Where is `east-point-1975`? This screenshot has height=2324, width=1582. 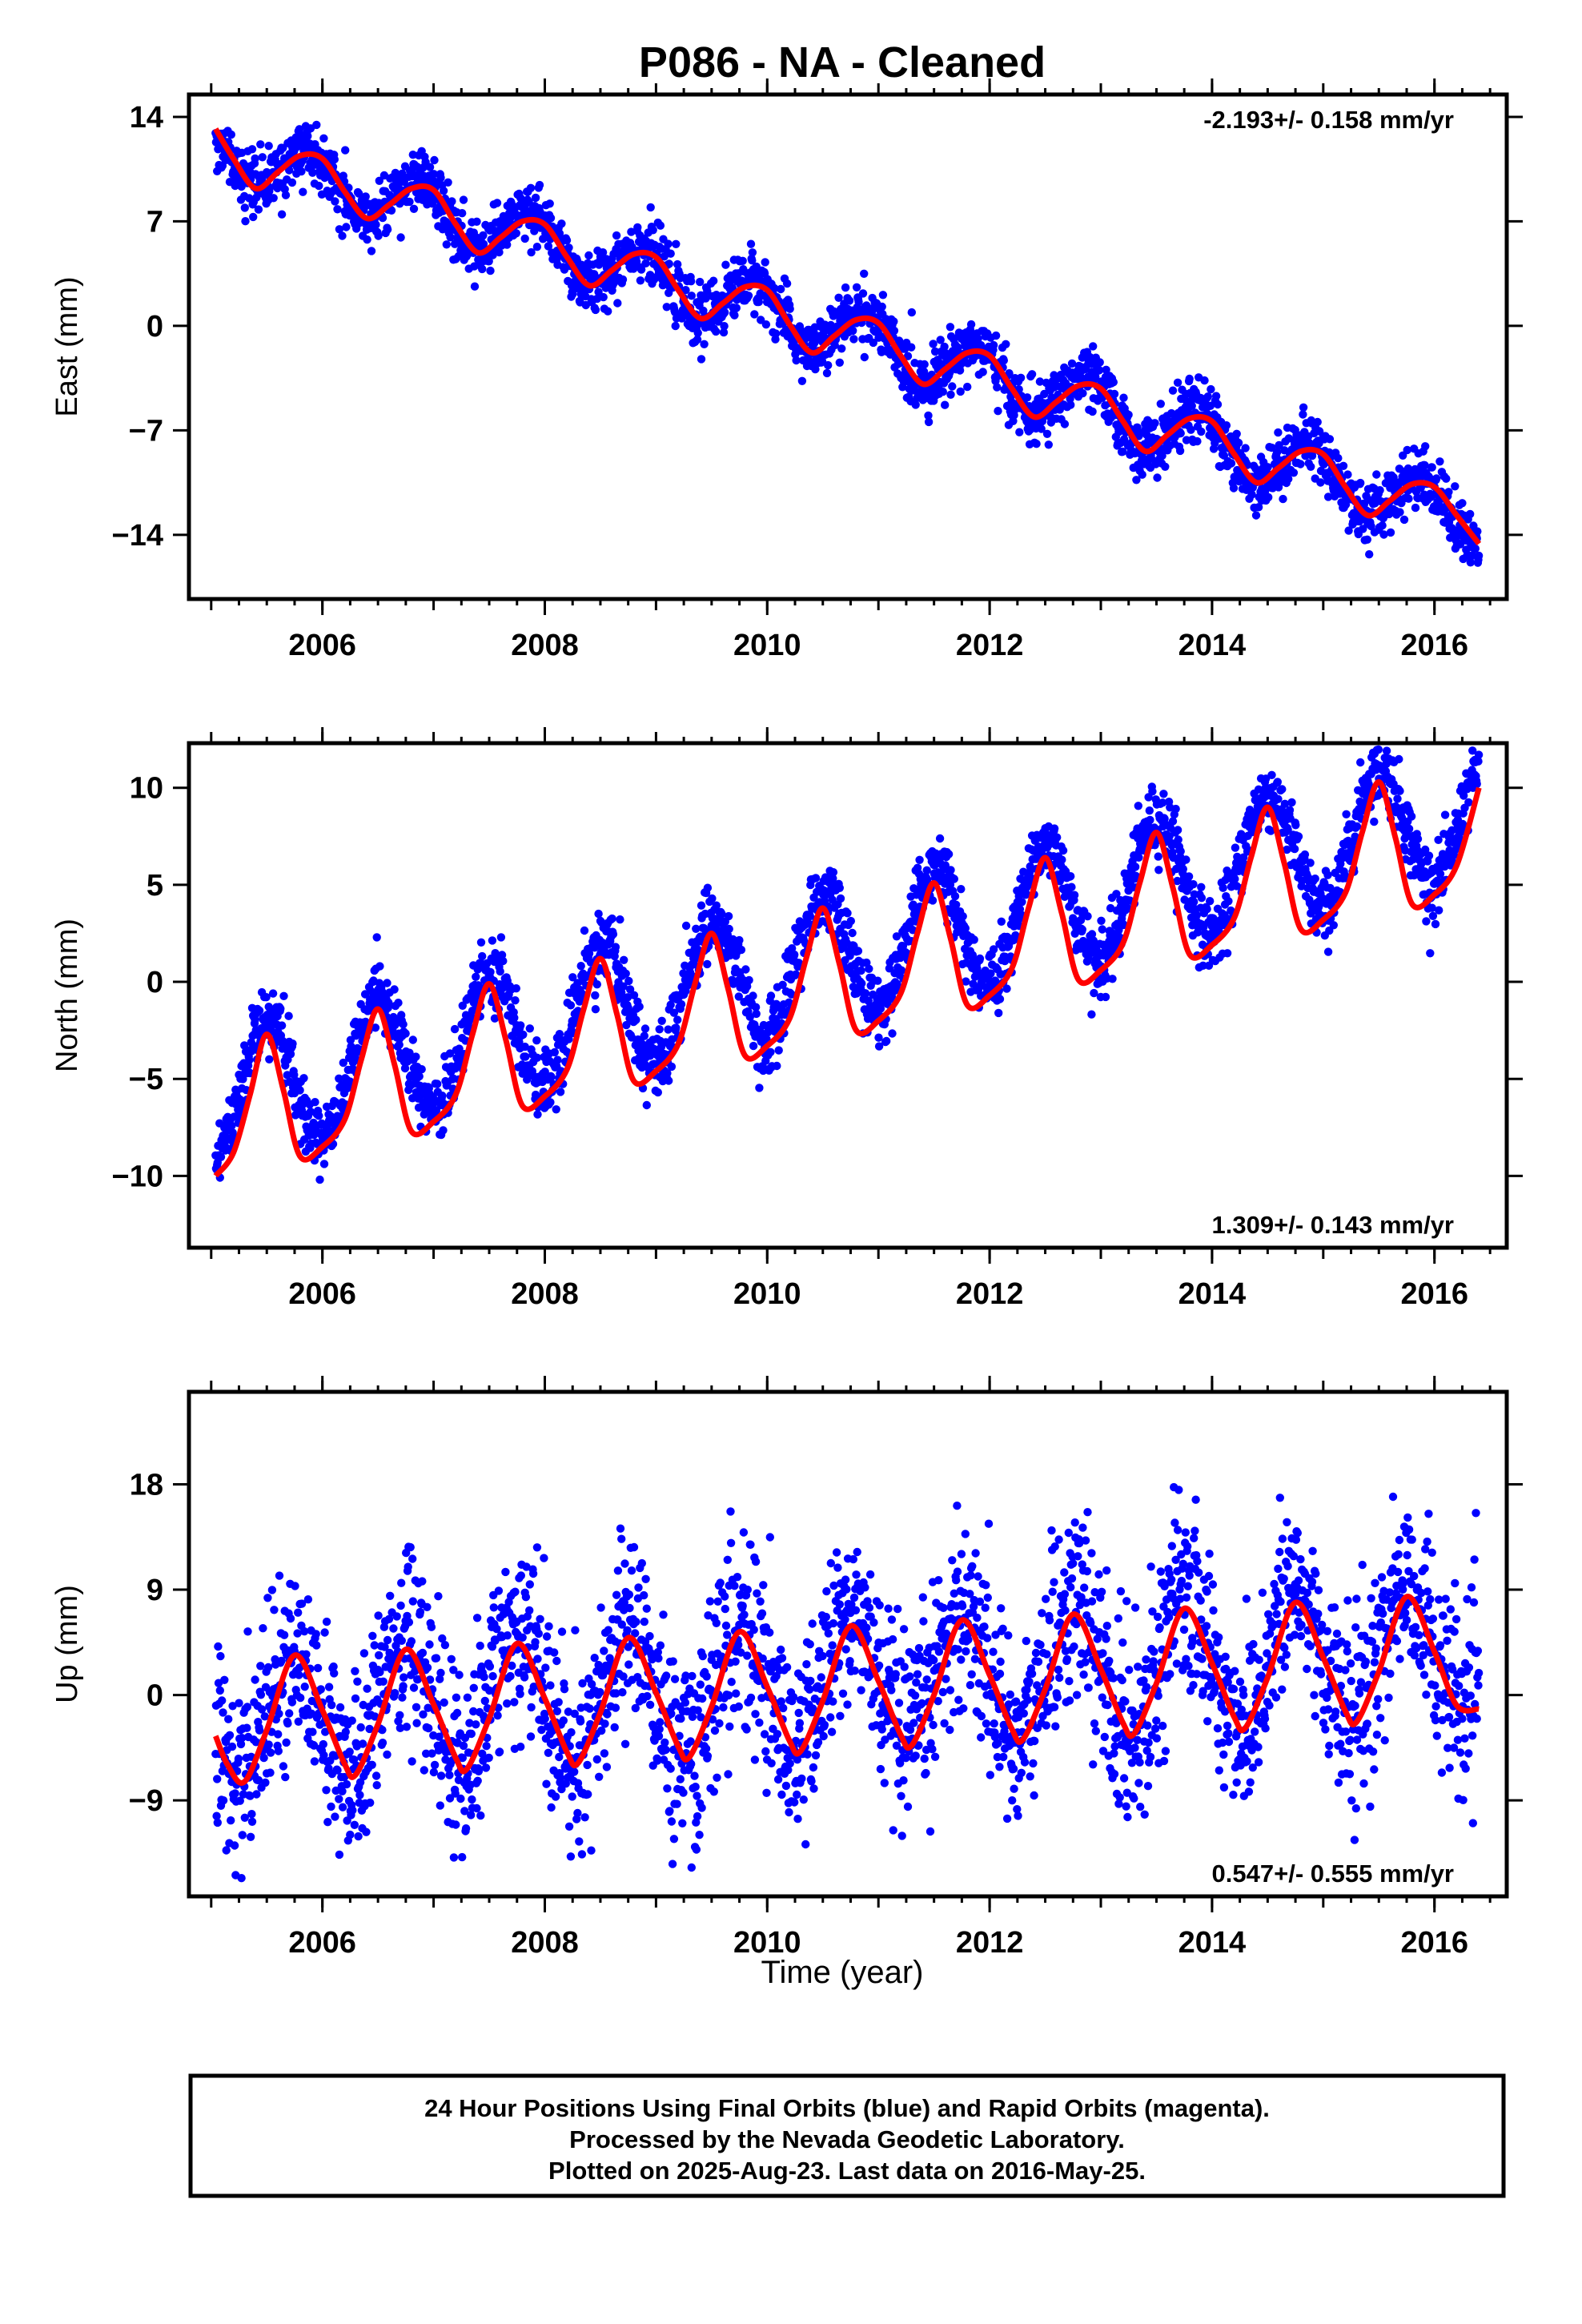 east-point-1975 is located at coordinates (1177, 383).